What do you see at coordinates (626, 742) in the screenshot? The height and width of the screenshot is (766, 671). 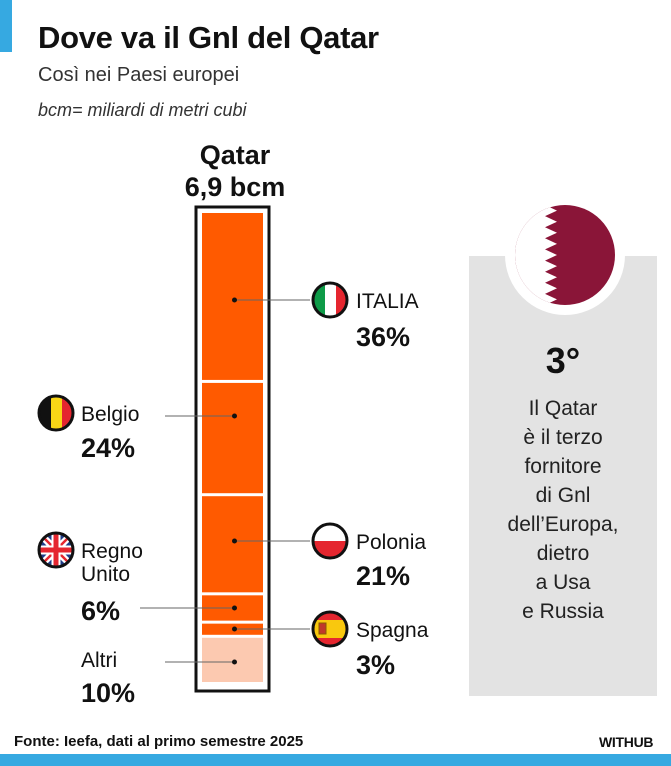 I see `brand-logo: WITHUB` at bounding box center [626, 742].